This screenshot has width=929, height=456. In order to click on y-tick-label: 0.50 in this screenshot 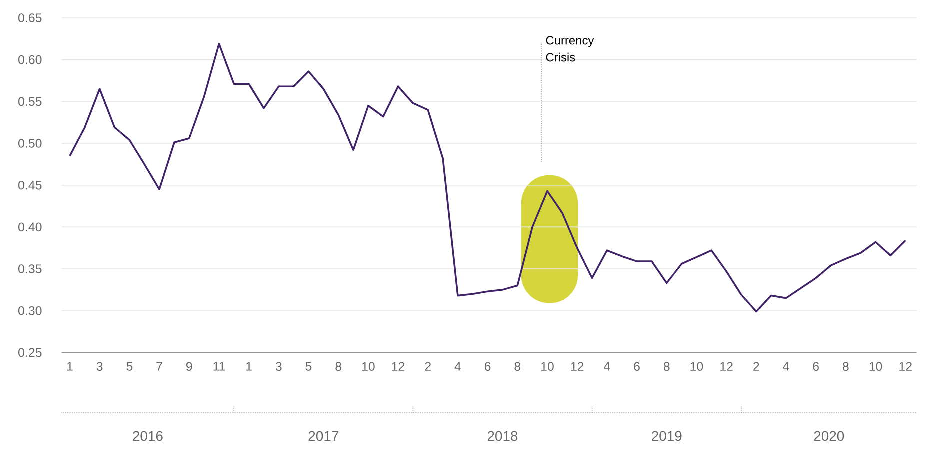, I will do `click(30, 143)`.